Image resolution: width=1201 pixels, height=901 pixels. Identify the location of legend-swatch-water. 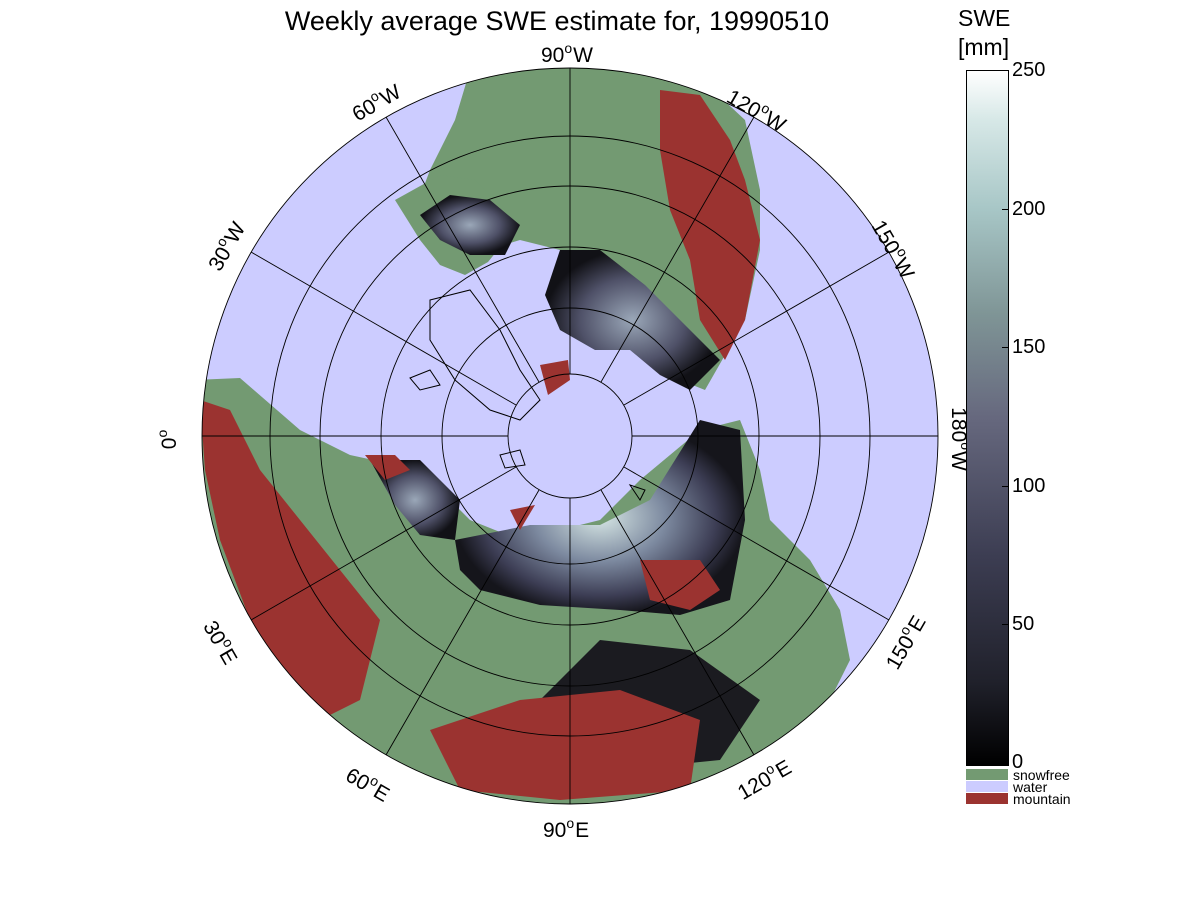
(987, 786).